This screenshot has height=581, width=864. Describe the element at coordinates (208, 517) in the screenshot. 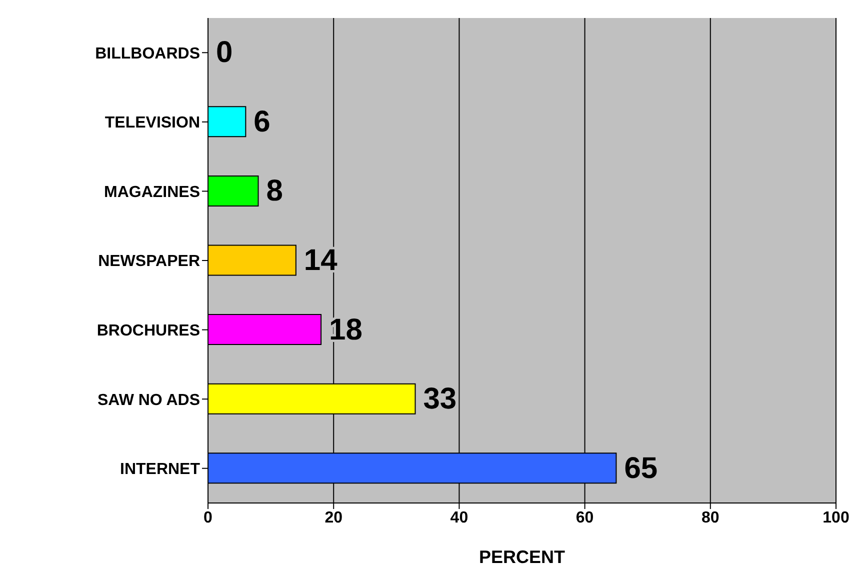

I see `x-tick-label: 0` at that location.